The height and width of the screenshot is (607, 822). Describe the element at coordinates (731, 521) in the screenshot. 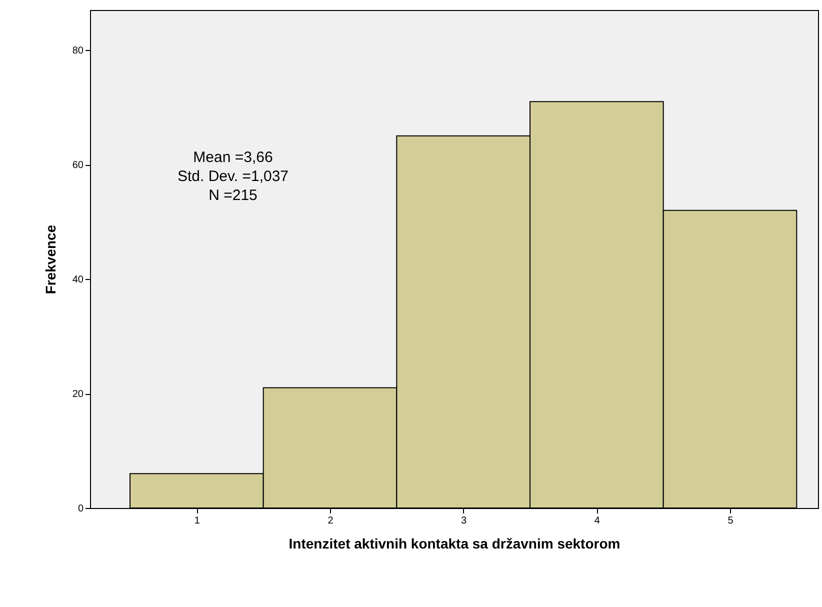

I see `x-tick-label: 5` at that location.